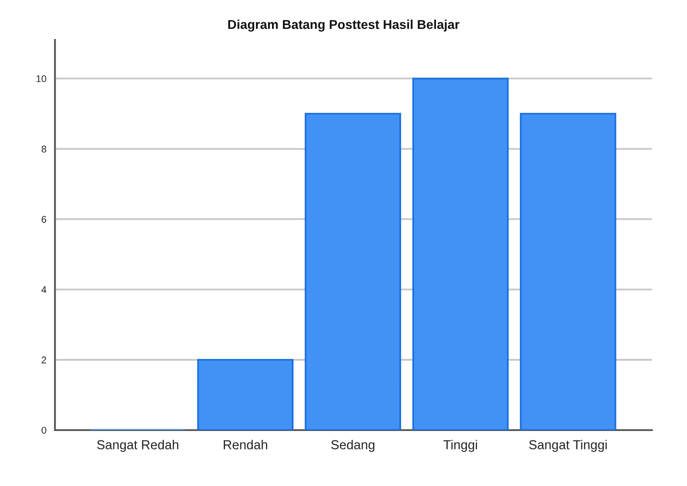 This screenshot has height=486, width=687. Describe the element at coordinates (137, 446) in the screenshot. I see `x-tick-label: Sangat Redah` at that location.